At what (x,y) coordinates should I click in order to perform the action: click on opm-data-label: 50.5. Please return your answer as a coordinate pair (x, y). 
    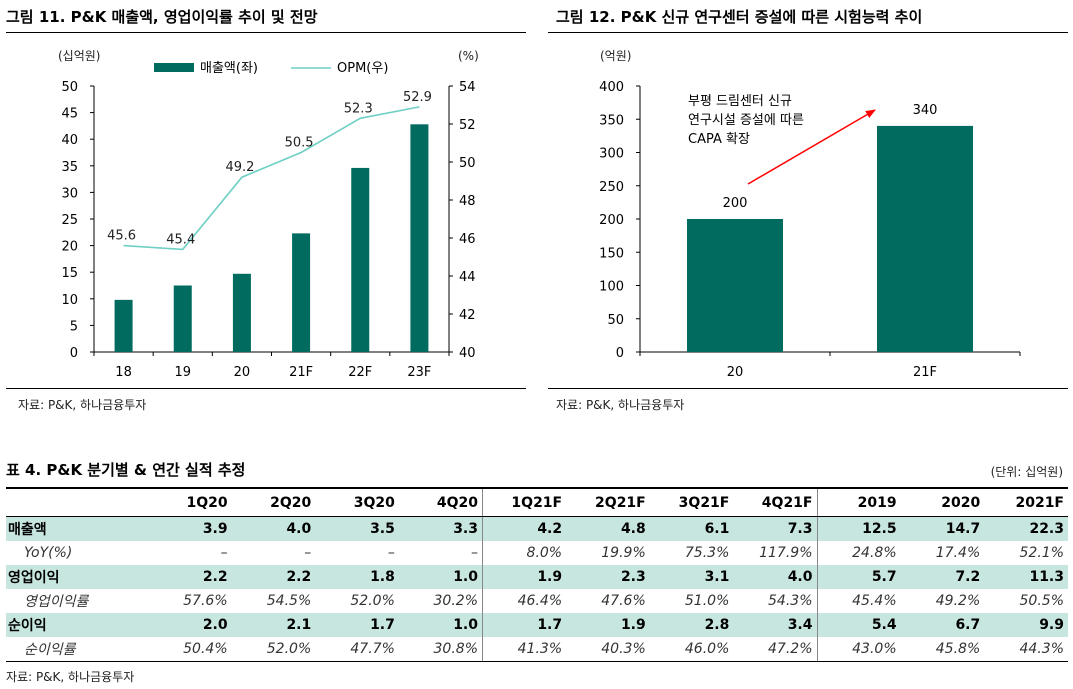
    Looking at the image, I should click on (299, 143).